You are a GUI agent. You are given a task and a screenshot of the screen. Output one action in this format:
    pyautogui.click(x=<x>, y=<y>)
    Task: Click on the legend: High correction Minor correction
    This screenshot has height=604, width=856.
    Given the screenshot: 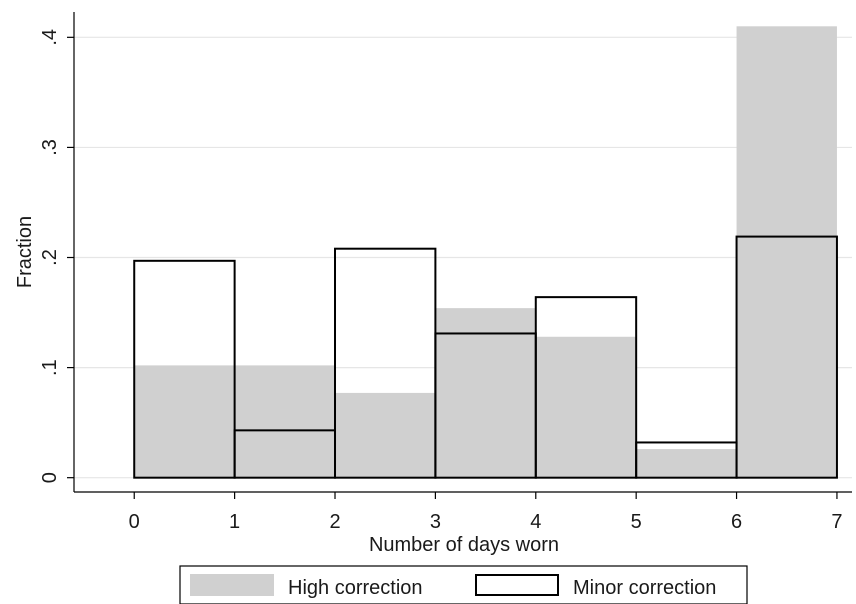 What is the action you would take?
    pyautogui.click(x=463, y=584)
    